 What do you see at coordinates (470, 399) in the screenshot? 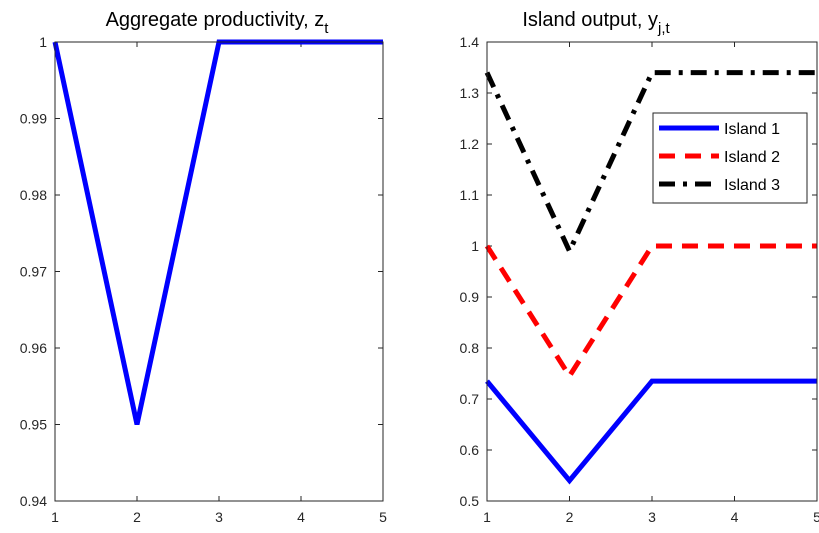
I see `y-tick-label: 0.7` at bounding box center [470, 399].